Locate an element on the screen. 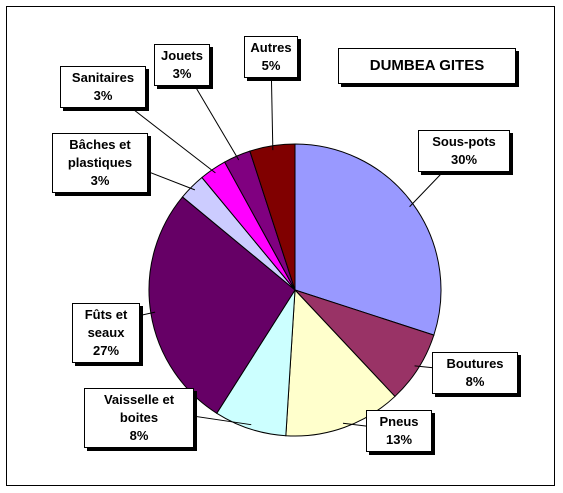  data-label: Jouets 3% is located at coordinates (182, 65).